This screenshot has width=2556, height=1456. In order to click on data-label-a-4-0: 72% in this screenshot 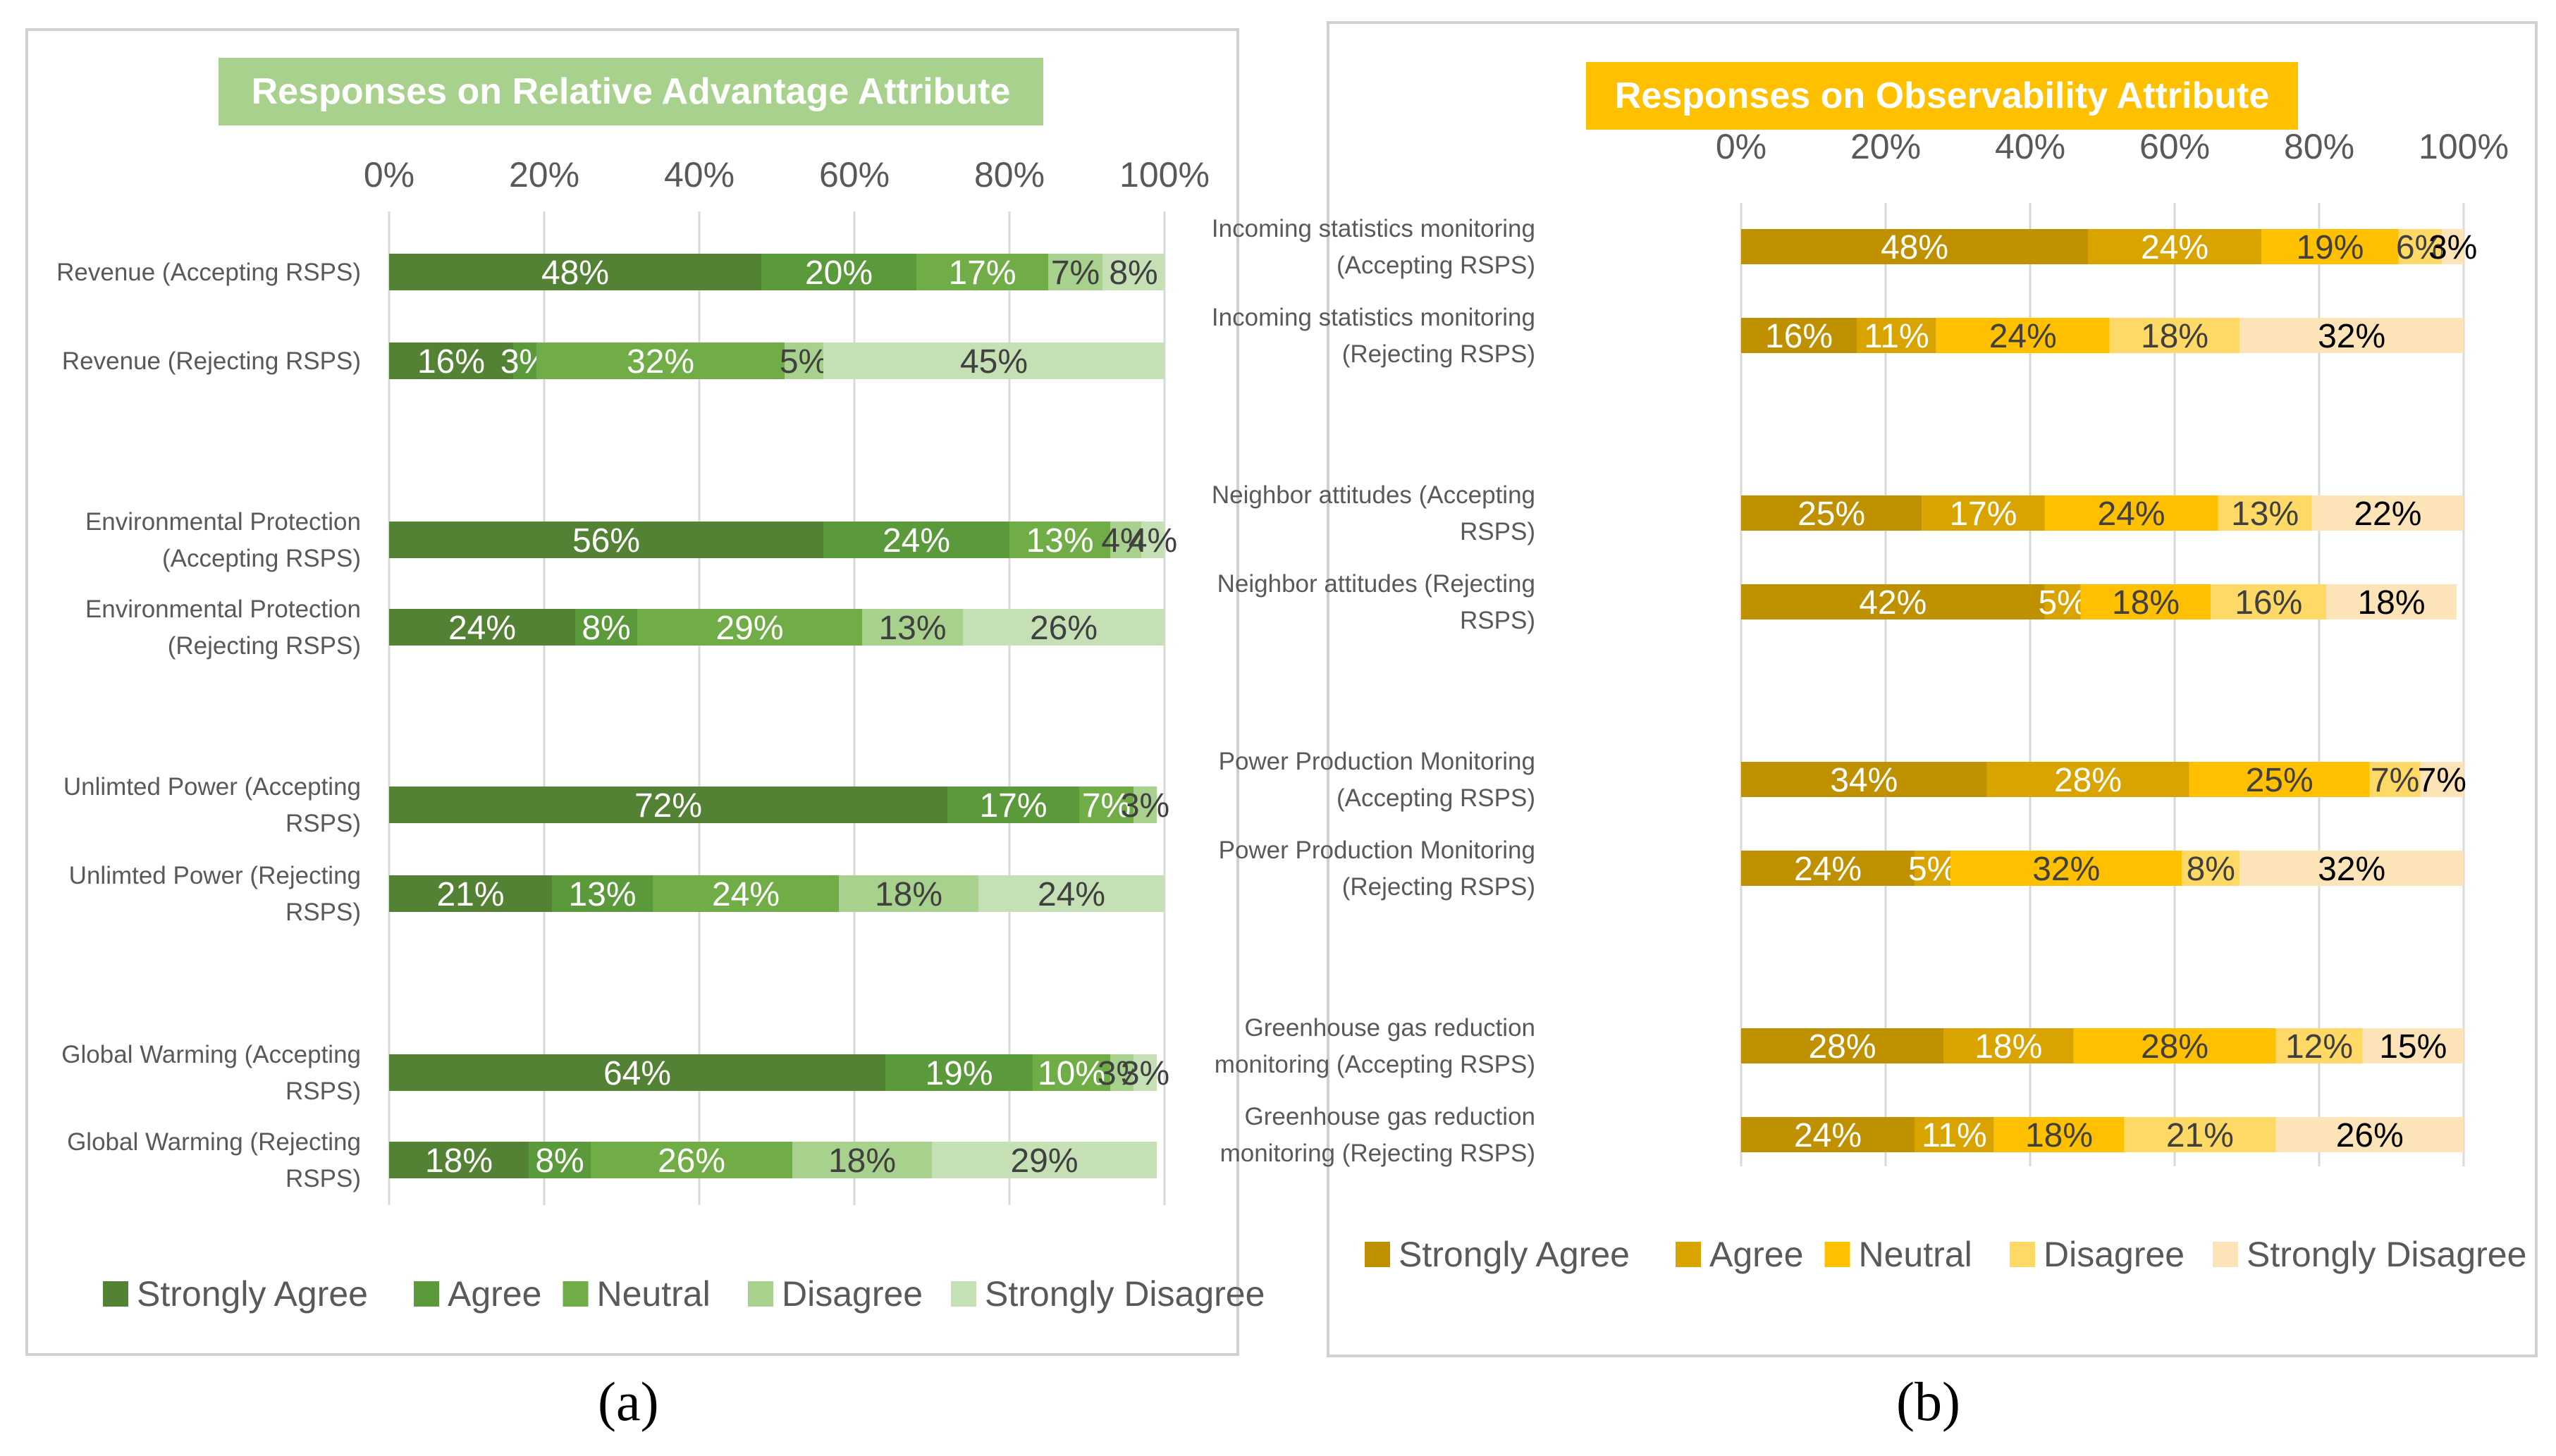, I will do `click(668, 806)`.